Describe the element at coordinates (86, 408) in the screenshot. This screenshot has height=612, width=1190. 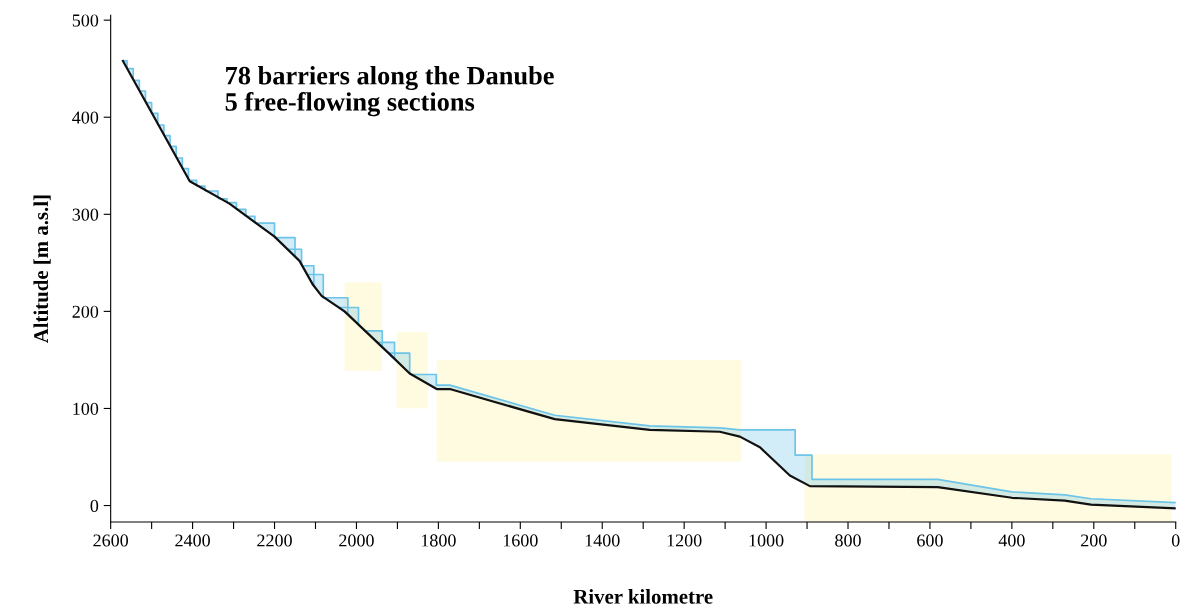
I see `y-tick-label: 100` at that location.